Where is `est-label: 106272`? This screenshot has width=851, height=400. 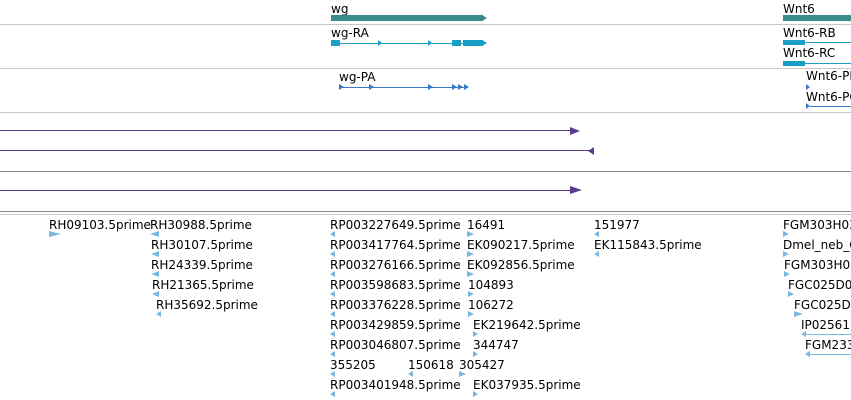
est-label: 106272 is located at coordinates (491, 305).